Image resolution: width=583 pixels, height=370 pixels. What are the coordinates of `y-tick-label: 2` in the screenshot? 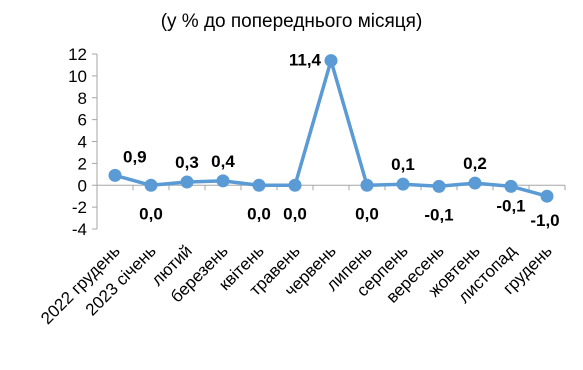 It's located at (82, 163).